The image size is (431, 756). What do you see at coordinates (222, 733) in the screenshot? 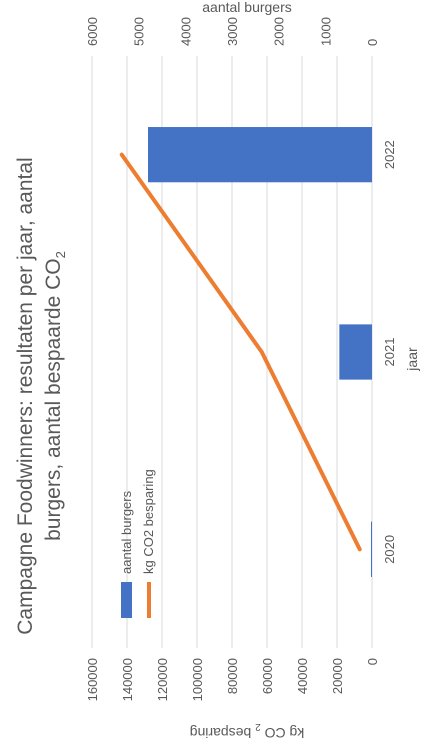
I see `left-axis-label-rest: besparing` at bounding box center [222, 733].